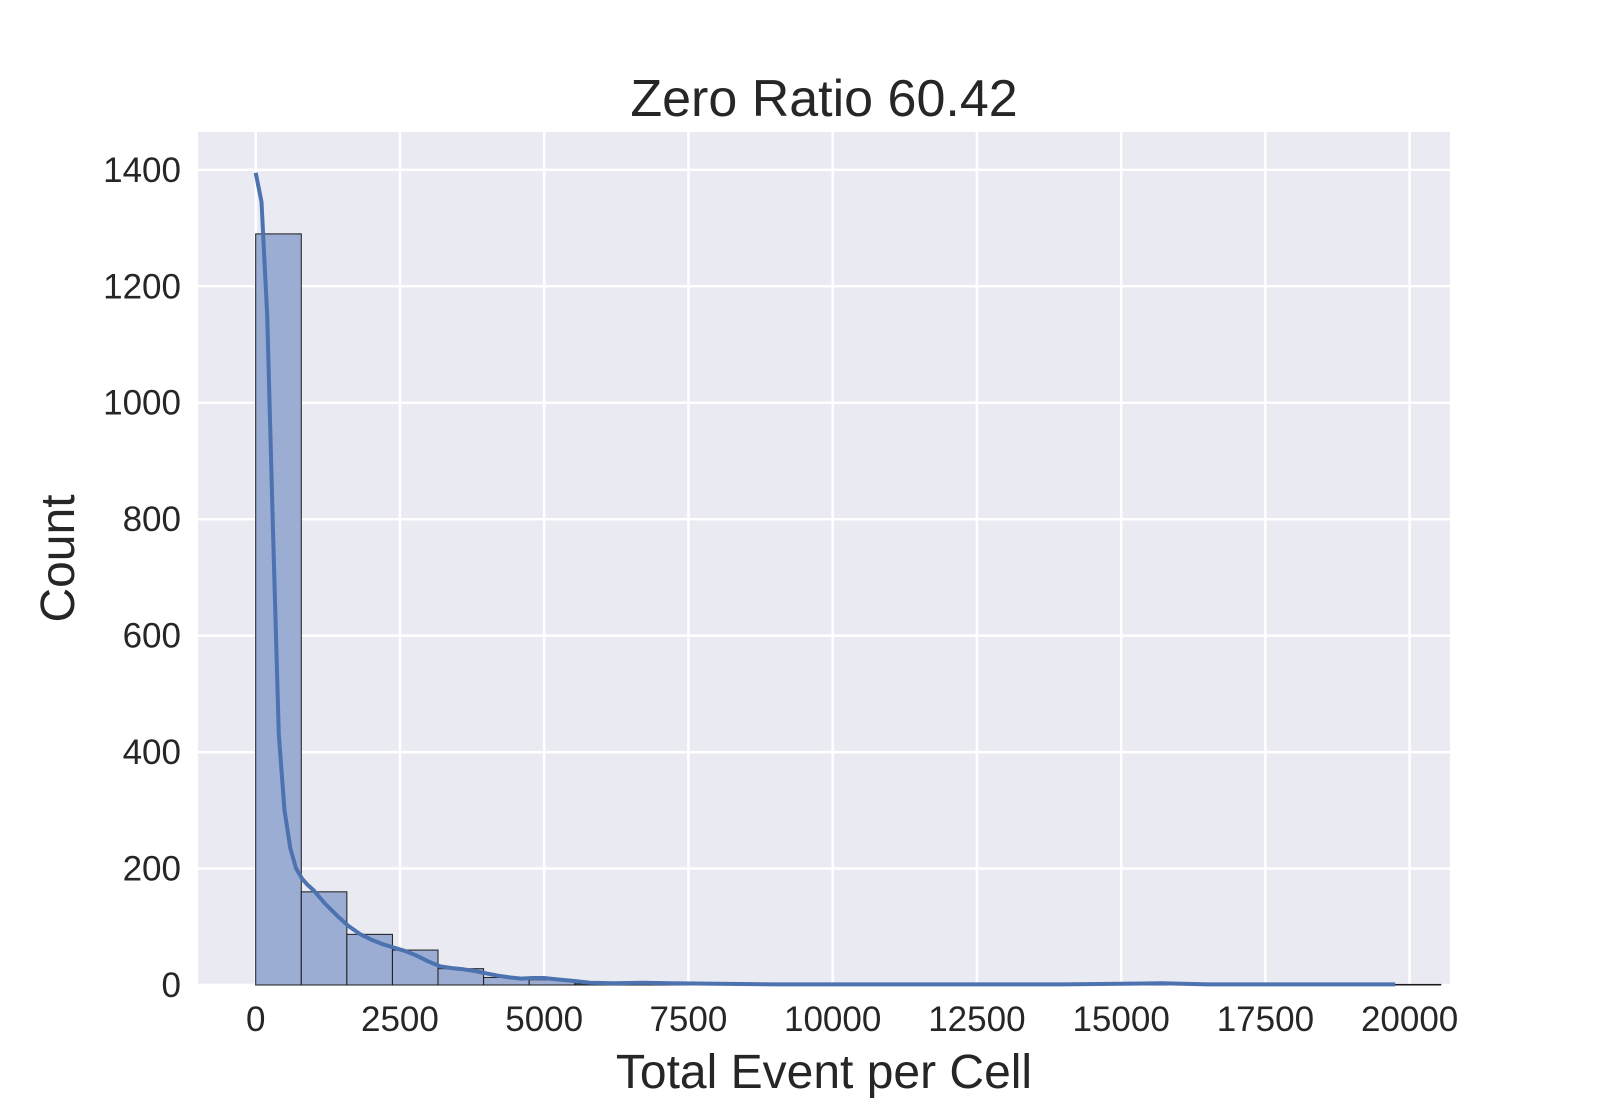  What do you see at coordinates (142, 578) in the screenshot?
I see `y-axis-ticks: 0 200 400 600 800 1000 1200 1400` at bounding box center [142, 578].